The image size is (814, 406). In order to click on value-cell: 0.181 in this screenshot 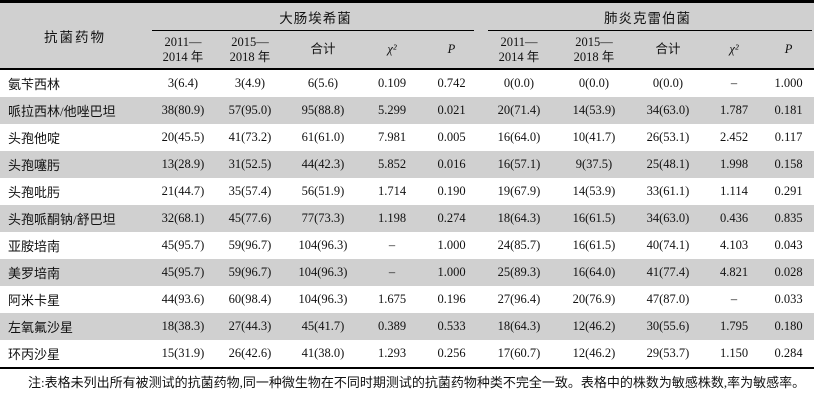, I will do `click(788, 110)`.